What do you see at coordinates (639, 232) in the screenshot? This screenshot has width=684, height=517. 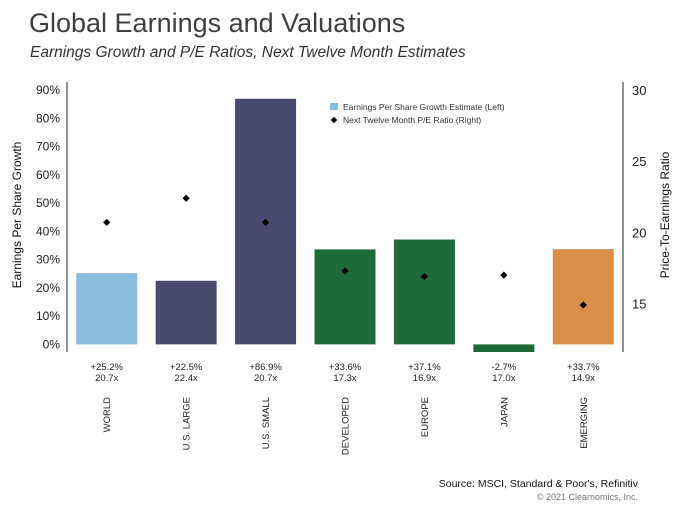 I see `y2-tick-label-right: 20` at bounding box center [639, 232].